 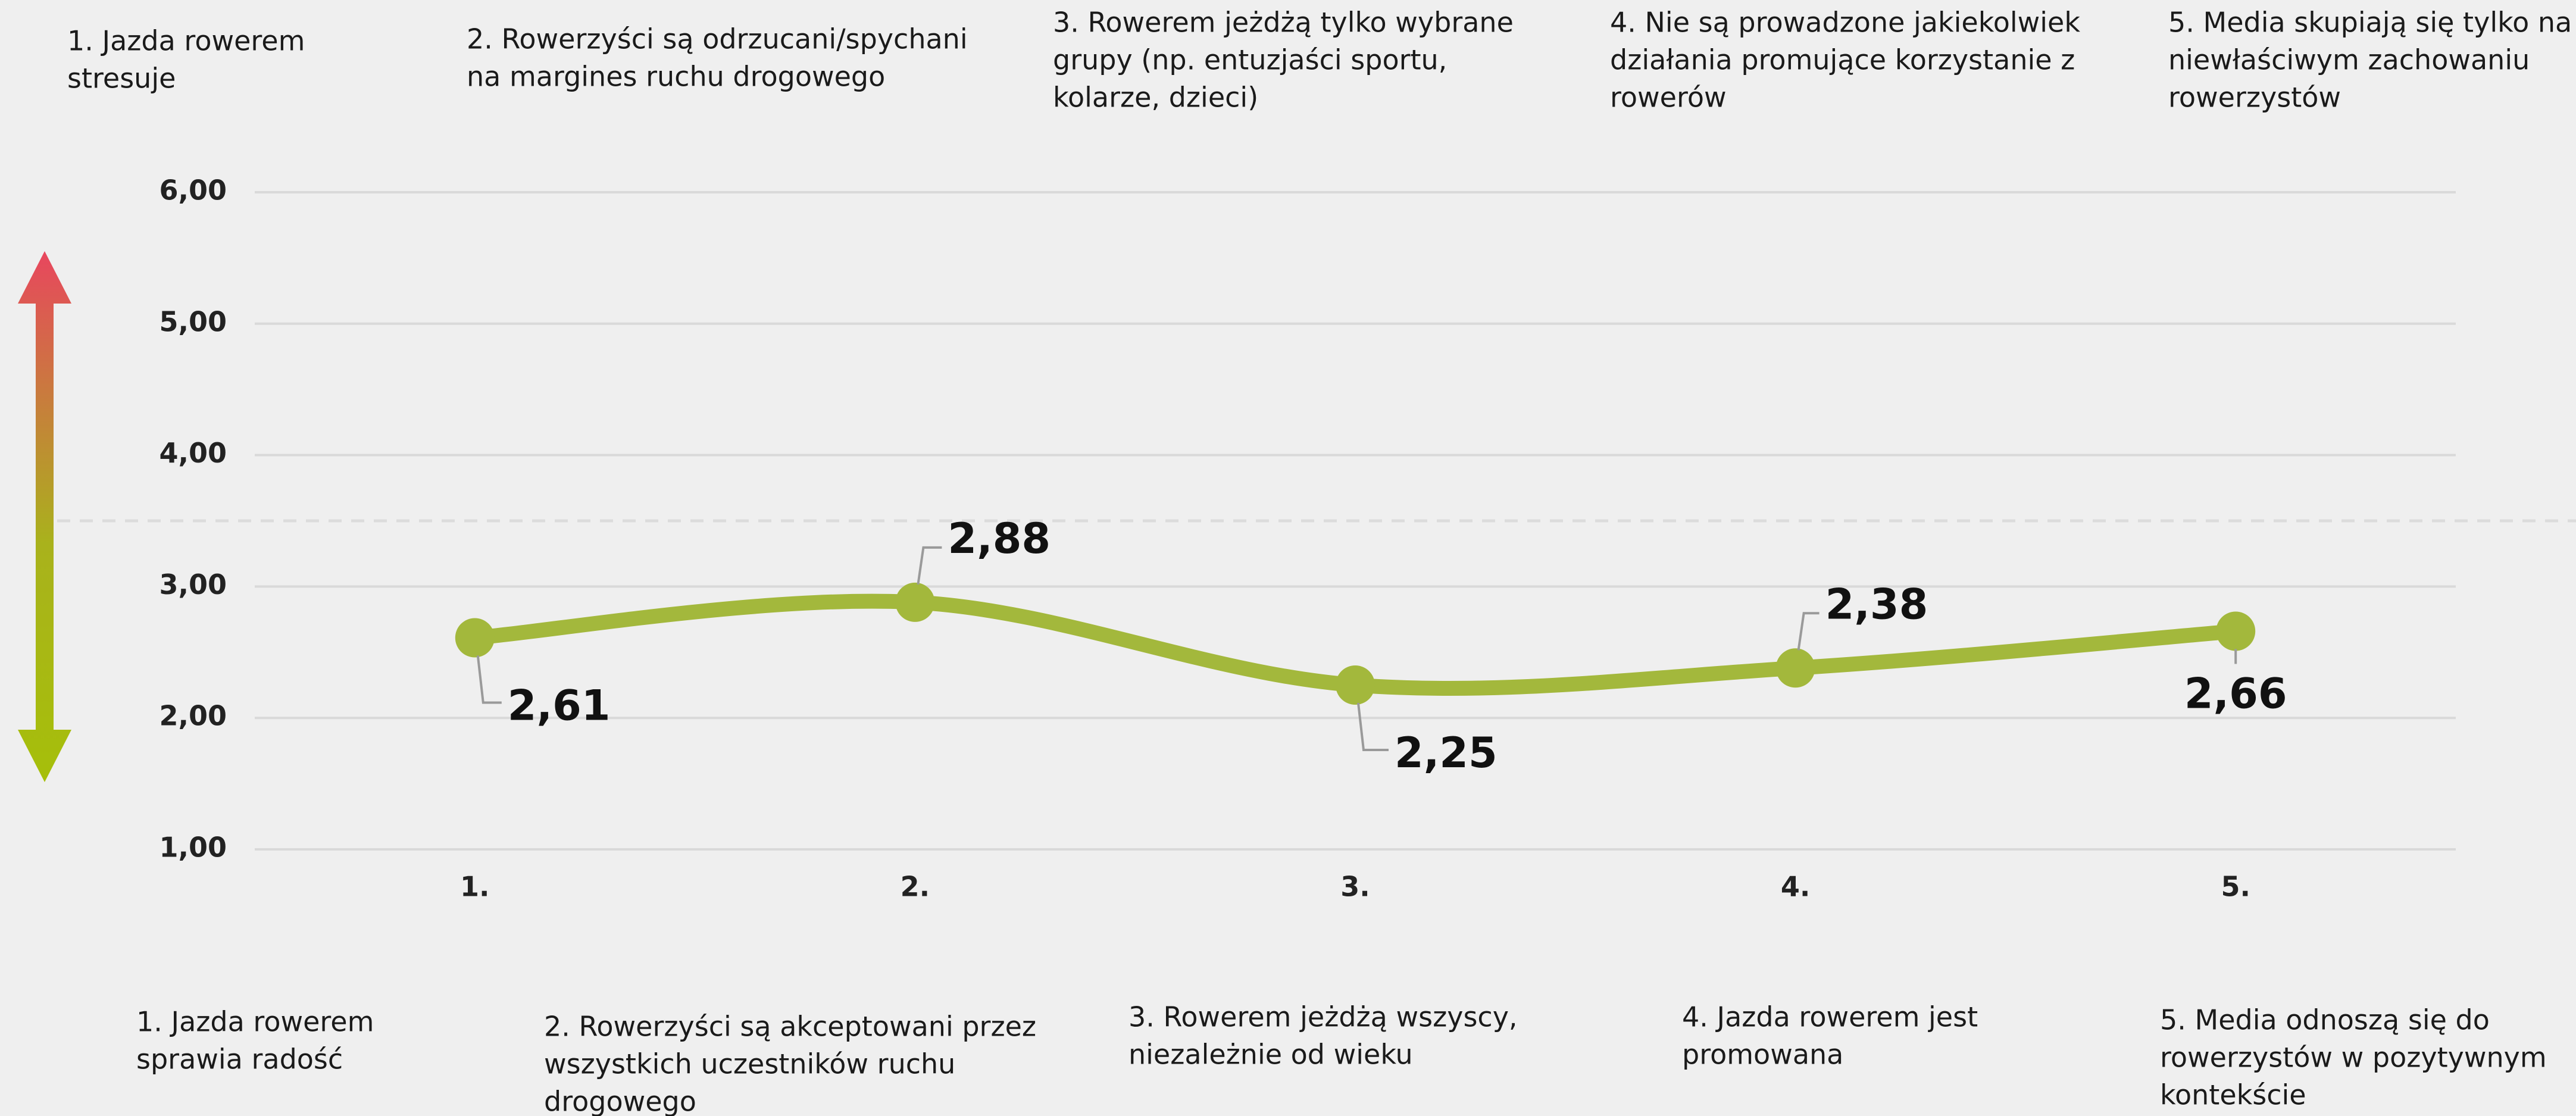 What do you see at coordinates (1762, 1055) in the screenshot?
I see `bottom-annotation: promowana` at bounding box center [1762, 1055].